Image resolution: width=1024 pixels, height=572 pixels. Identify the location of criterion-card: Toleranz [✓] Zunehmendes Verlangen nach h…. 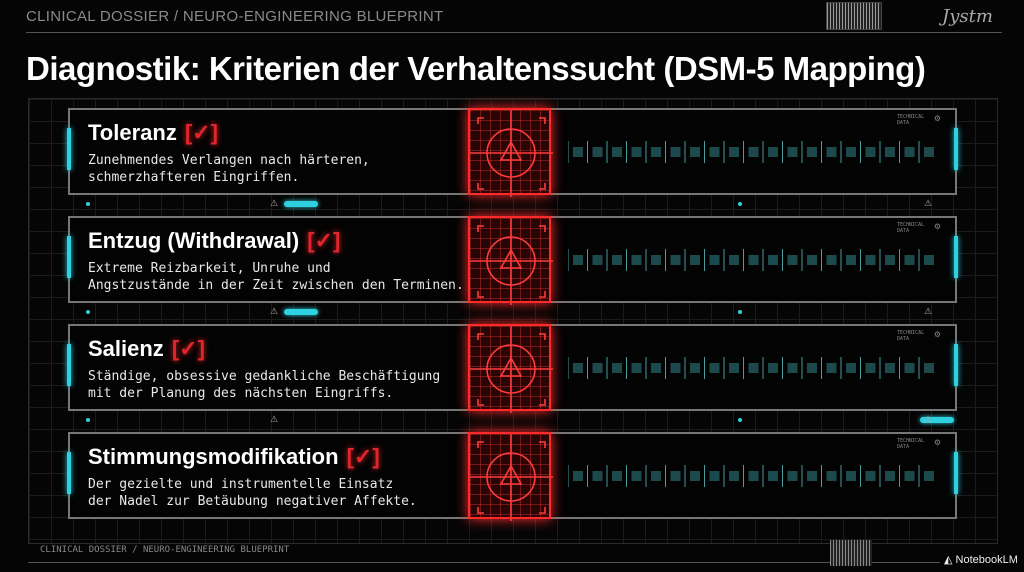
(512, 152).